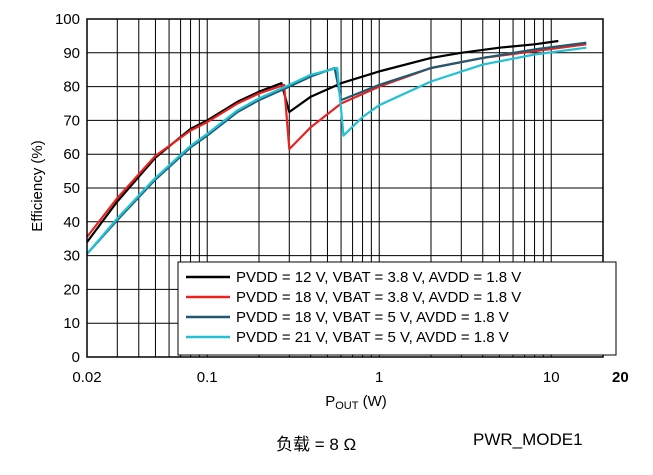 The width and height of the screenshot is (653, 475). What do you see at coordinates (86, 377) in the screenshot?
I see `x-tick-label: 0.02` at bounding box center [86, 377].